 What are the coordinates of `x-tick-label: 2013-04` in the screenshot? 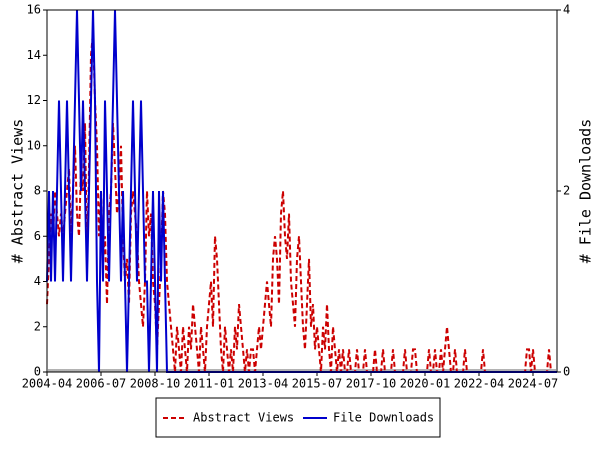 It's located at (263, 384).